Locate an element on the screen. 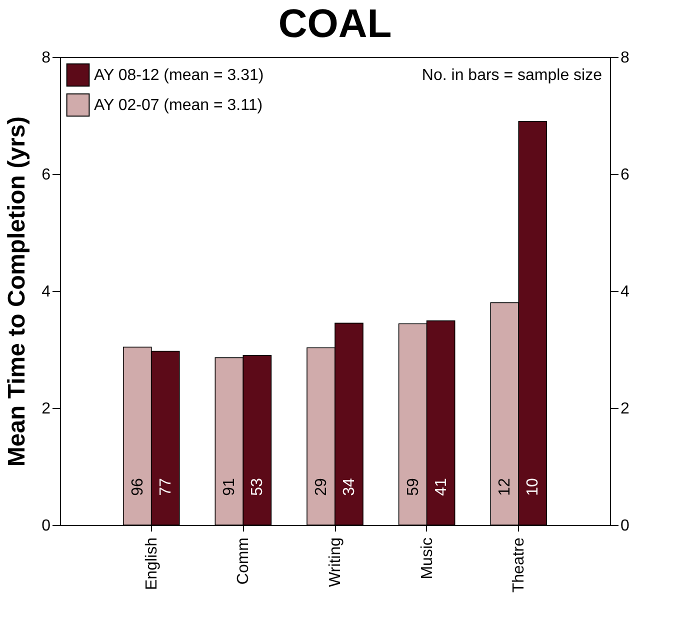  y-tick-label: 2 is located at coordinates (46, 409).